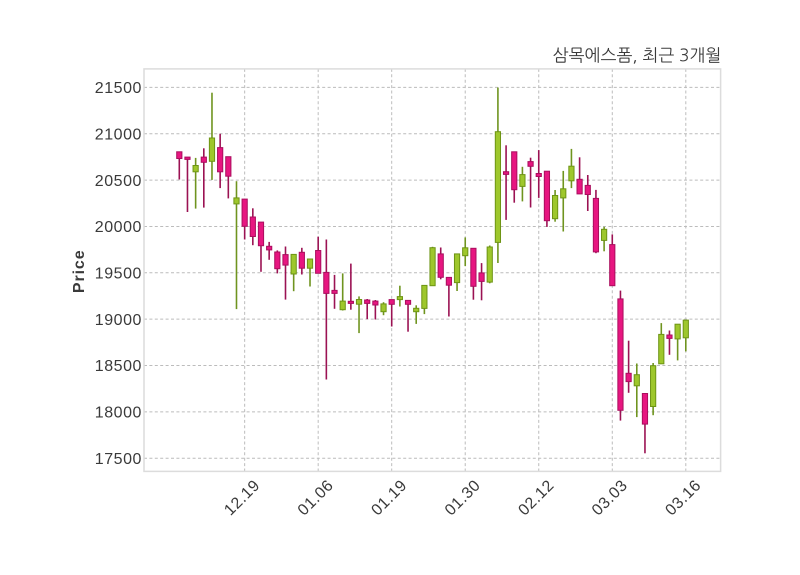 Image resolution: width=800 pixels, height=575 pixels. Describe the element at coordinates (118, 459) in the screenshot. I see `svg-text: 17500` at that location.